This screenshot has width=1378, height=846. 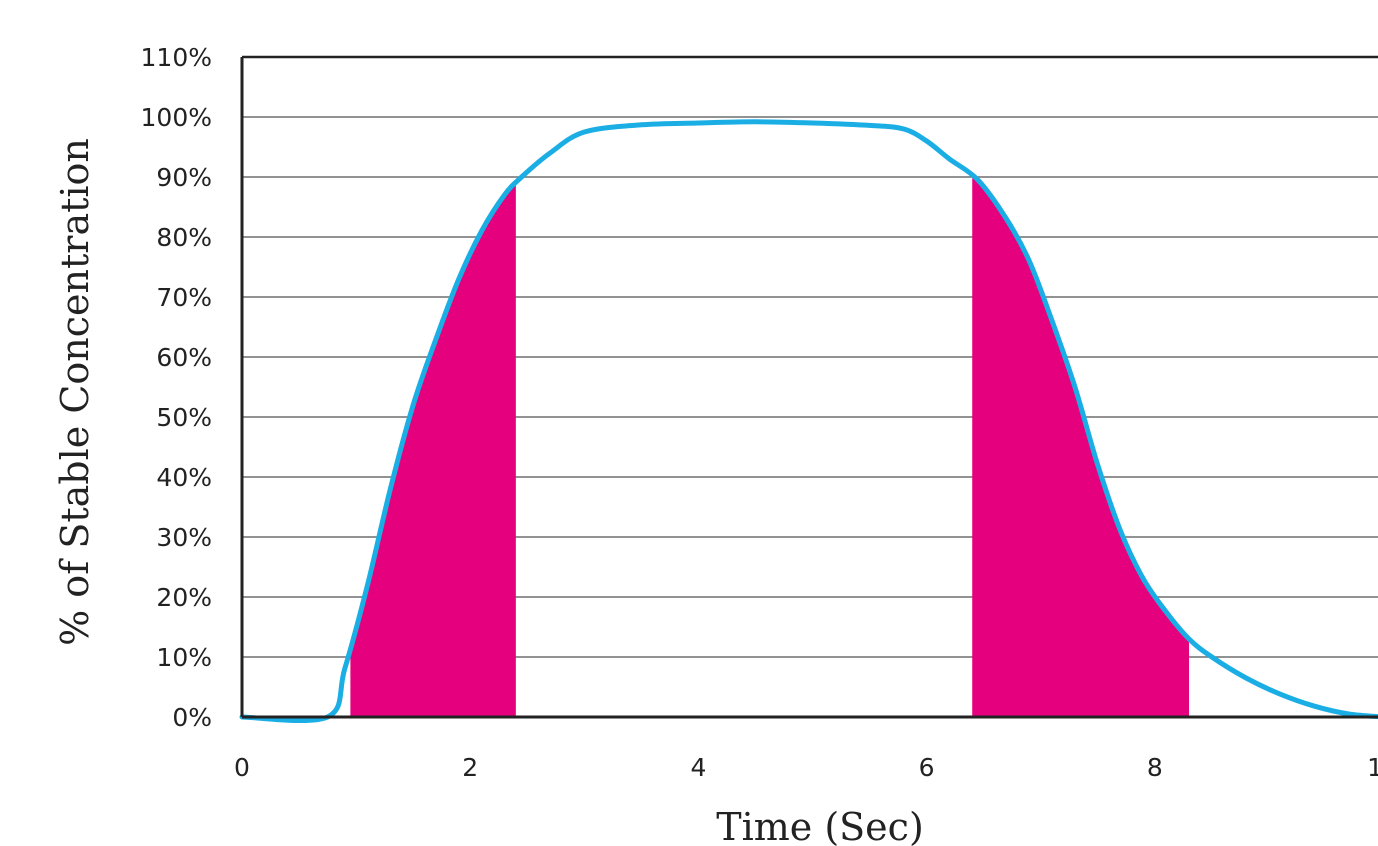 What do you see at coordinates (1155, 767) in the screenshot?
I see `x-tick-label: 8` at bounding box center [1155, 767].